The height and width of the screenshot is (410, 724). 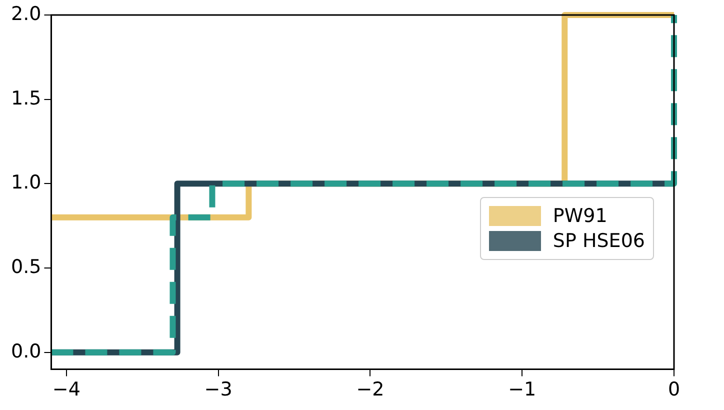 I want to click on x-tick-label: −1, so click(x=522, y=389).